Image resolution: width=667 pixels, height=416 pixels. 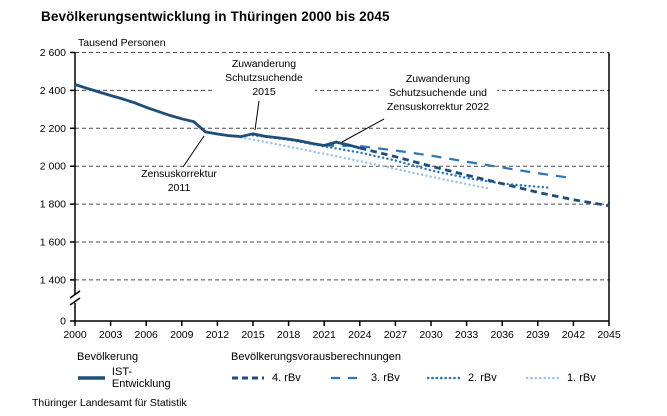 What do you see at coordinates (109, 403) in the screenshot?
I see `source-footer: Thüringer Landesamt für Statistik` at bounding box center [109, 403].